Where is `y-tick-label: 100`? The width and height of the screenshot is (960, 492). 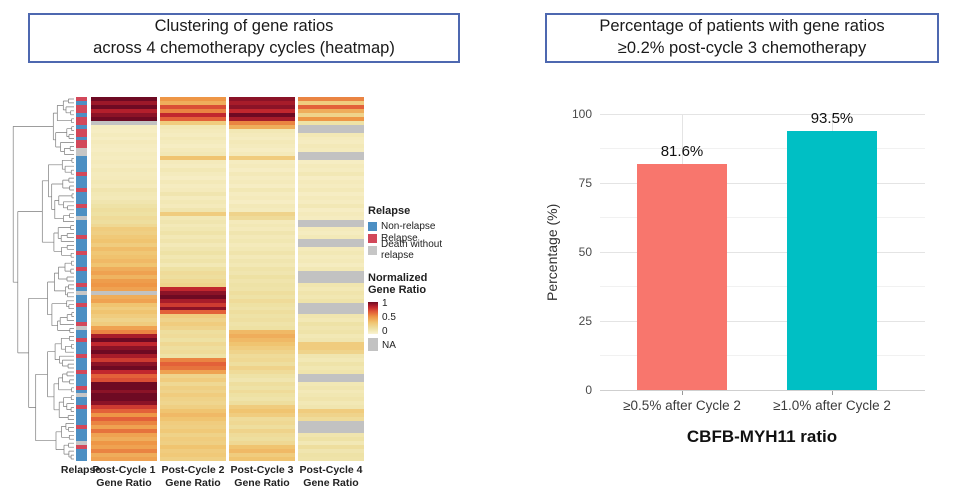
y-tick-label: 100 is located at coordinates (581, 113).